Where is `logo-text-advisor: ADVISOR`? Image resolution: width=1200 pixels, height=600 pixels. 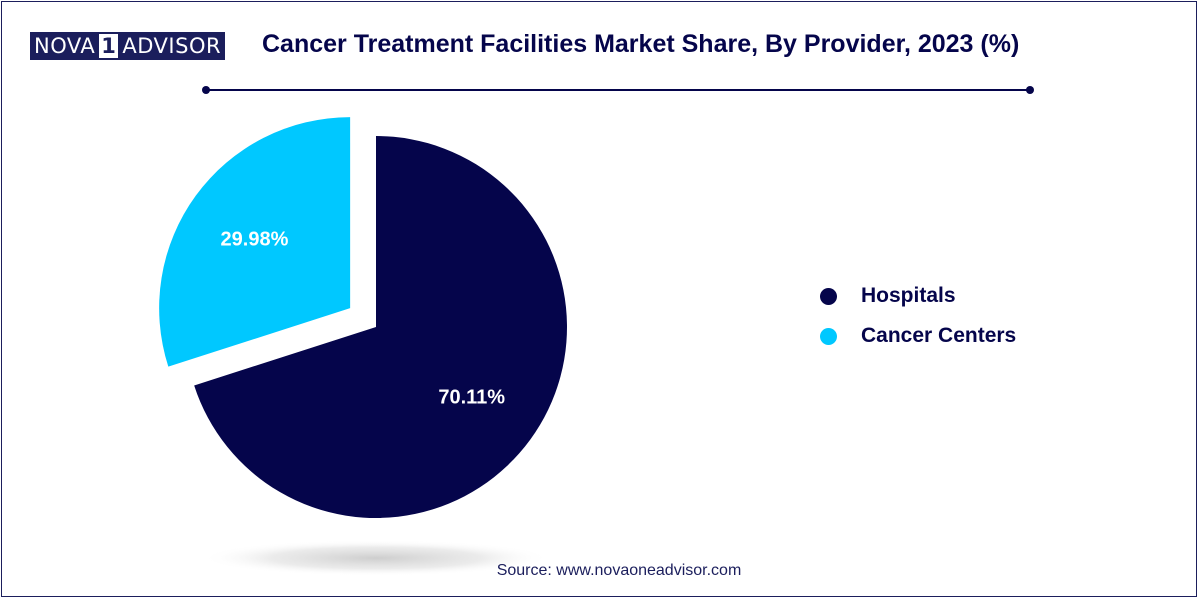
logo-text-advisor: ADVISOR is located at coordinates (173, 46).